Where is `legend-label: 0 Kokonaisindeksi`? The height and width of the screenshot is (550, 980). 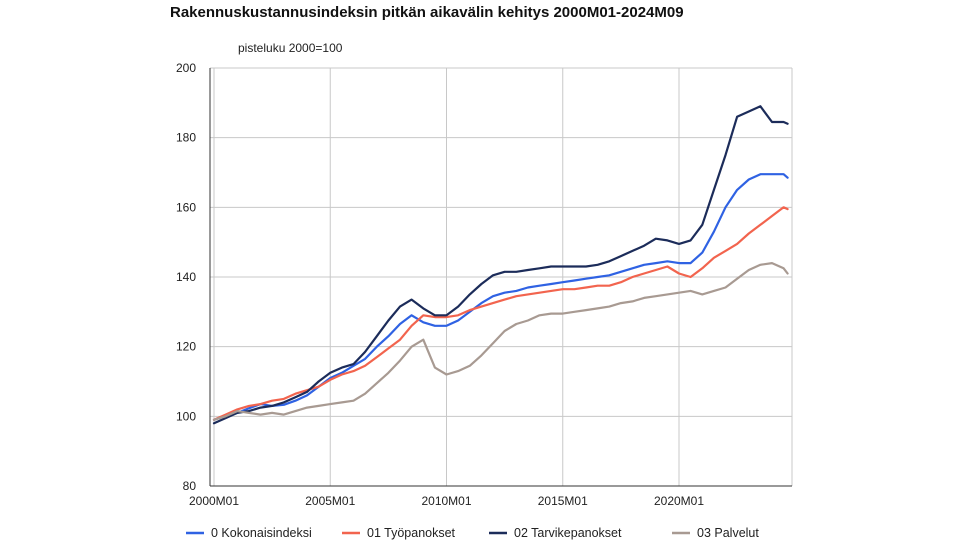
legend-label: 0 Kokonaisindeksi is located at coordinates (261, 533).